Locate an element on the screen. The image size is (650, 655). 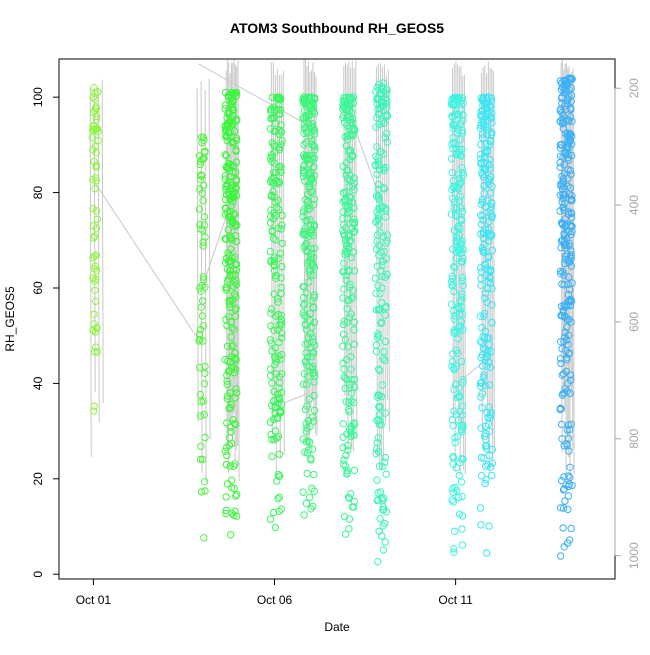
transit-line is located at coordinates (148, 264).